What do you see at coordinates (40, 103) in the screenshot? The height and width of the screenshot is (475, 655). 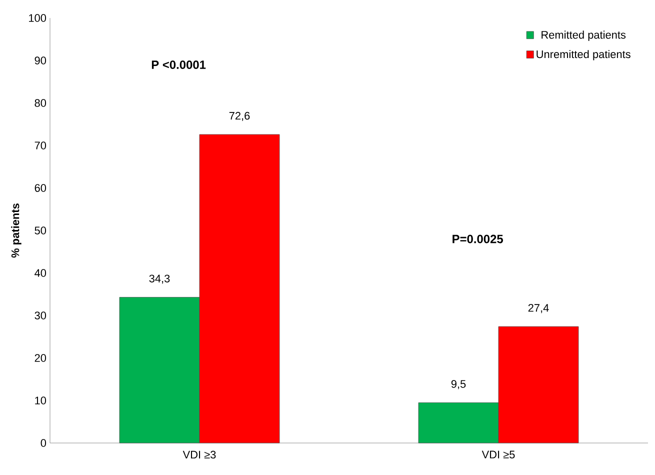 I see `y-tick-label: 80` at bounding box center [40, 103].